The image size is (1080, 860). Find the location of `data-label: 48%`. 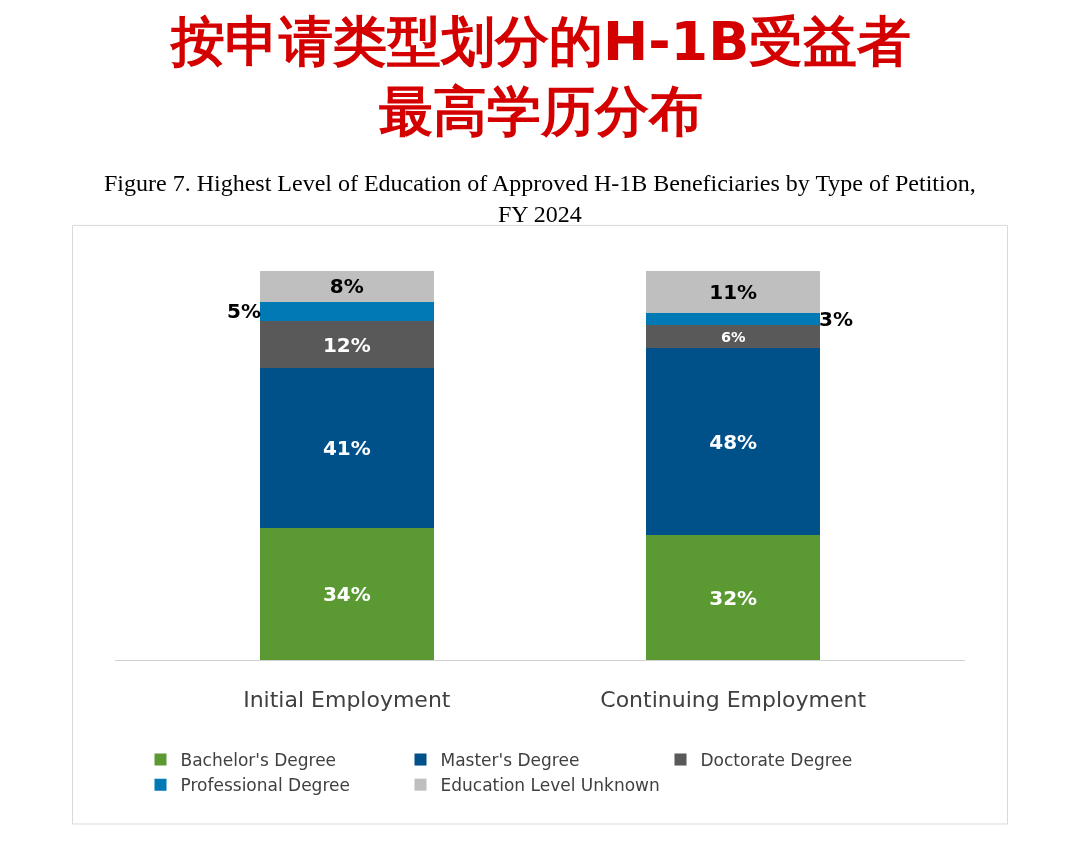

data-label: 48% is located at coordinates (733, 441).